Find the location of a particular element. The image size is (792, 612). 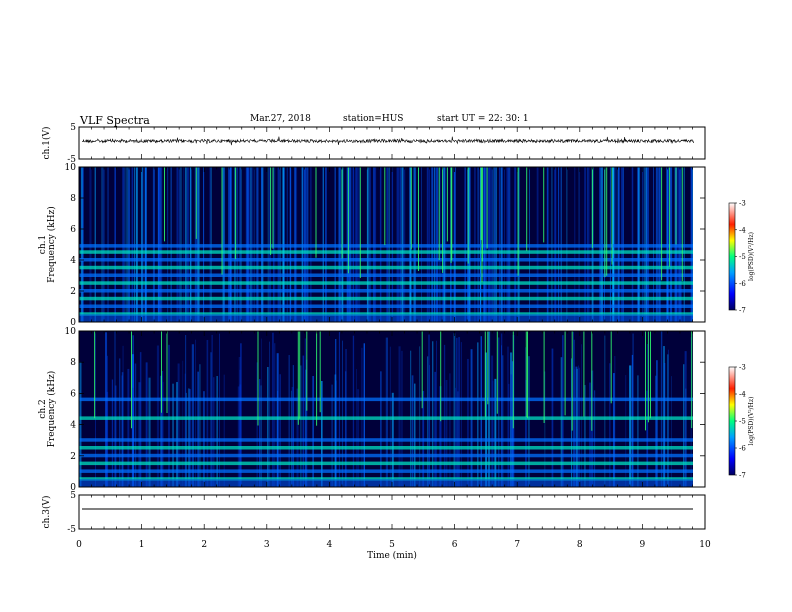

y-axis-label: ch.2 is located at coordinates (43, 408).